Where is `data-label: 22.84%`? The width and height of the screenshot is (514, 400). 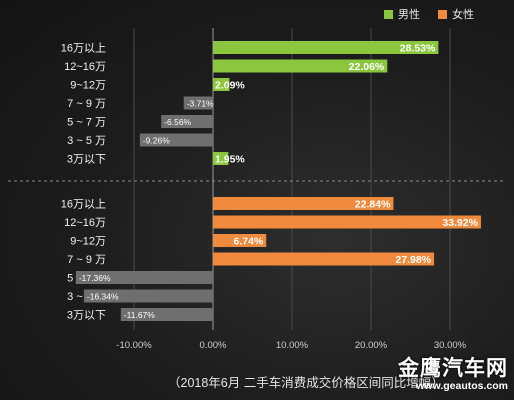 data-label: 22.84% is located at coordinates (373, 205).